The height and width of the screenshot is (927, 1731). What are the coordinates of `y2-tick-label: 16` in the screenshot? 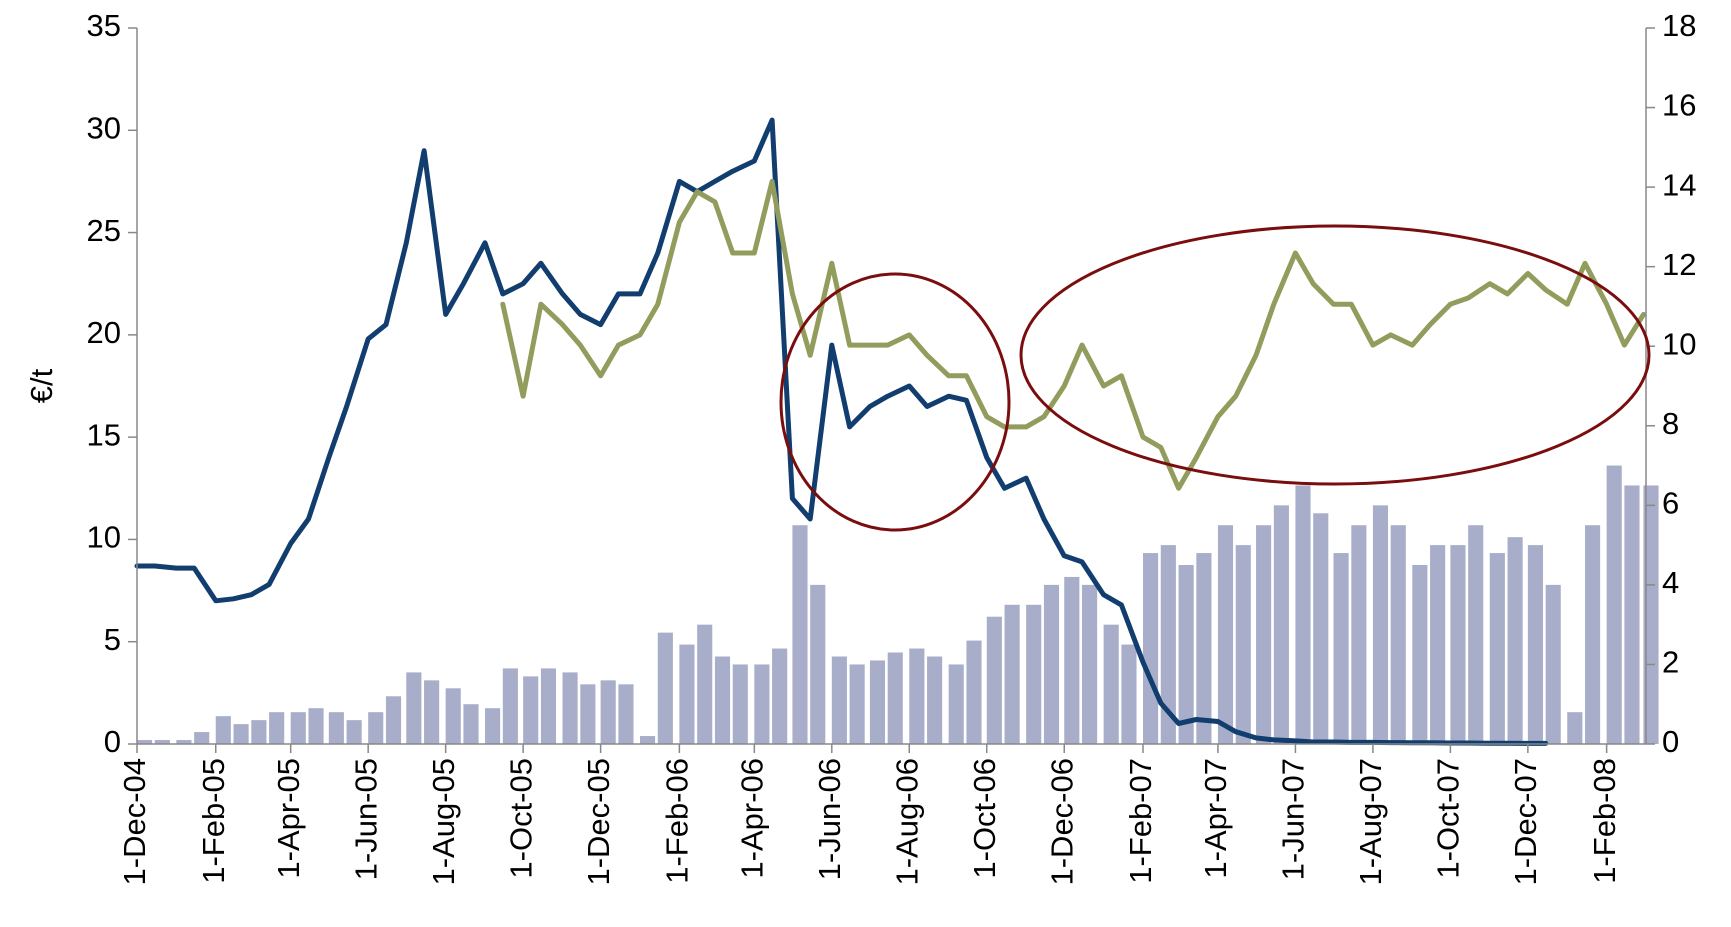 It's located at (1679, 105).